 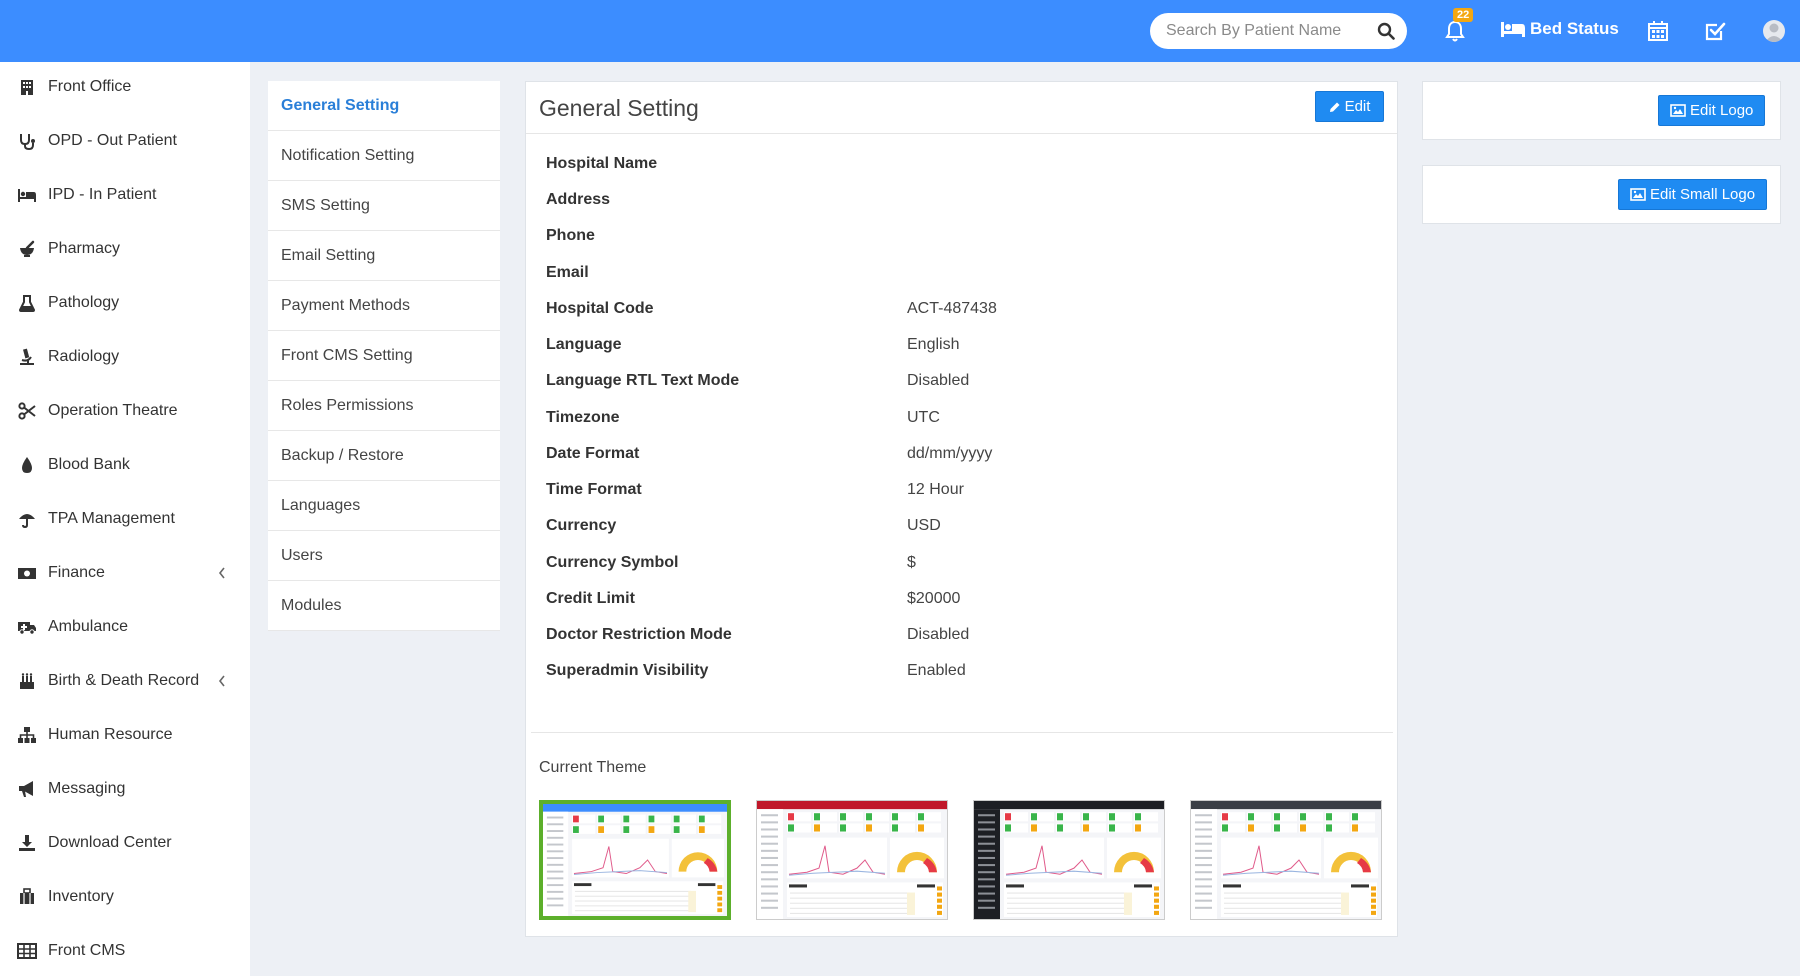 What do you see at coordinates (384, 556) in the screenshot?
I see `settings-menu-users: Users` at bounding box center [384, 556].